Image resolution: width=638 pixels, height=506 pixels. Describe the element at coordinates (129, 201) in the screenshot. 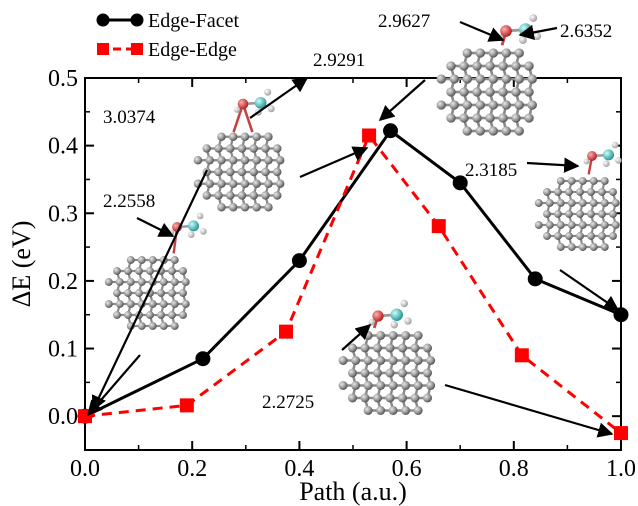

I see `bond-length-label: 2.2558` at that location.